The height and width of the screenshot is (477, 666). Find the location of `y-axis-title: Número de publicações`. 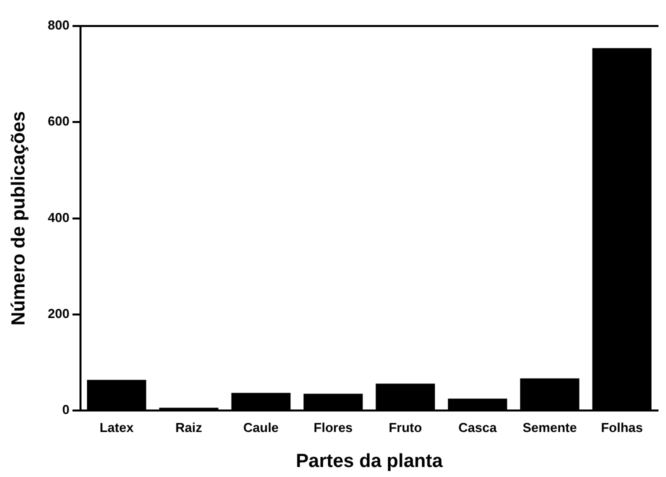

y-axis-title: Número de publicações is located at coordinates (19, 218).